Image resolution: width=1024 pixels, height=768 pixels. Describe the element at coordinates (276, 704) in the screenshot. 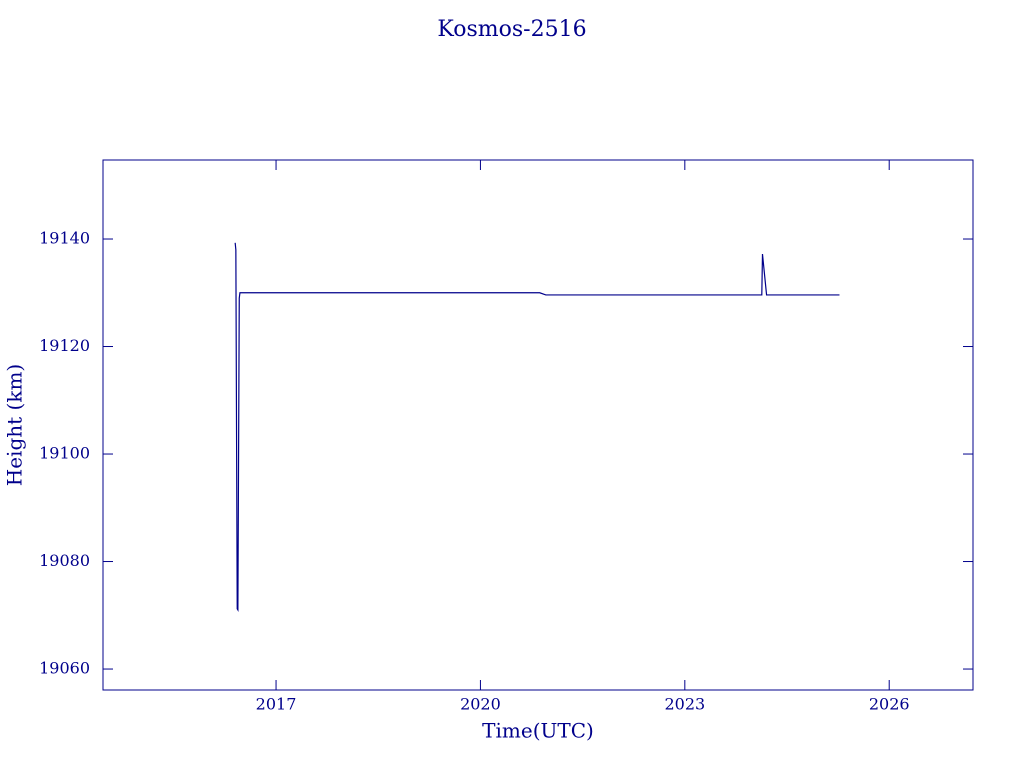

I see `x-tick-label: 2017` at that location.